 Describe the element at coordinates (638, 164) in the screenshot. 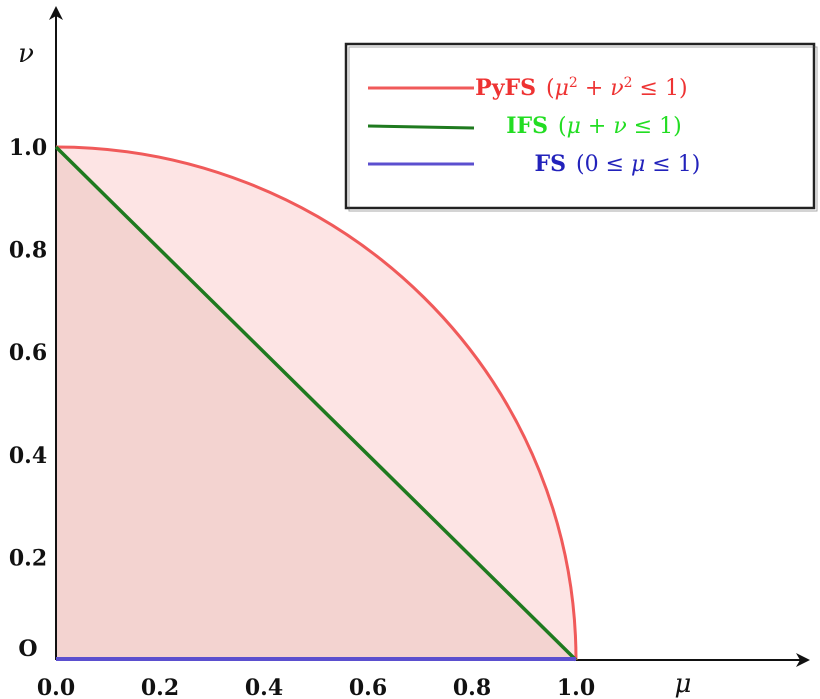

I see `legend-condition: (0 ≤ μ ≤ 1)` at that location.